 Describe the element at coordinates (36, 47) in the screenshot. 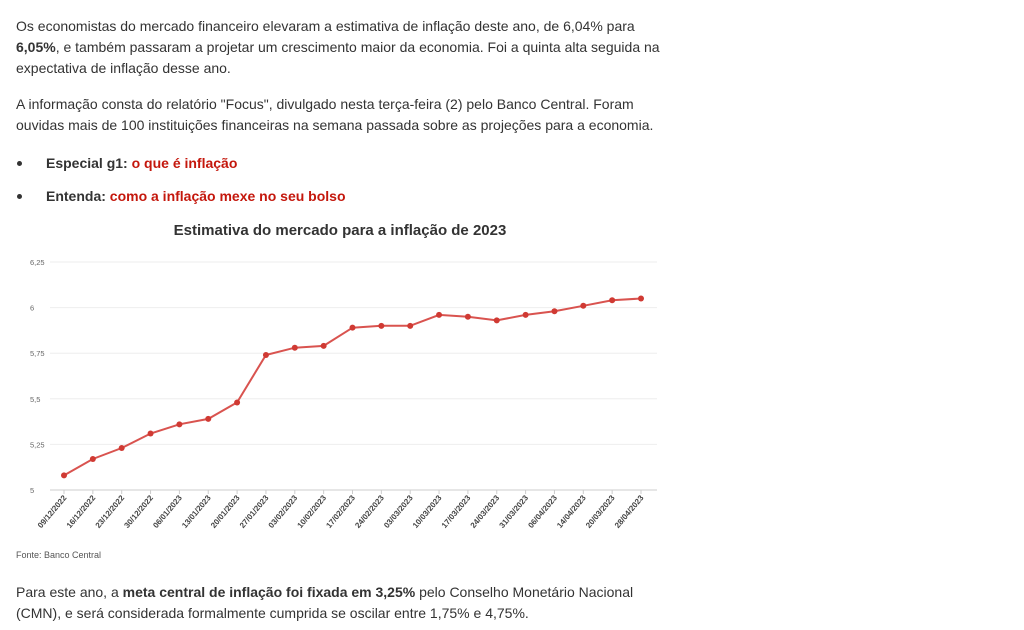

I see `intro-bold-value: 6,05%` at that location.